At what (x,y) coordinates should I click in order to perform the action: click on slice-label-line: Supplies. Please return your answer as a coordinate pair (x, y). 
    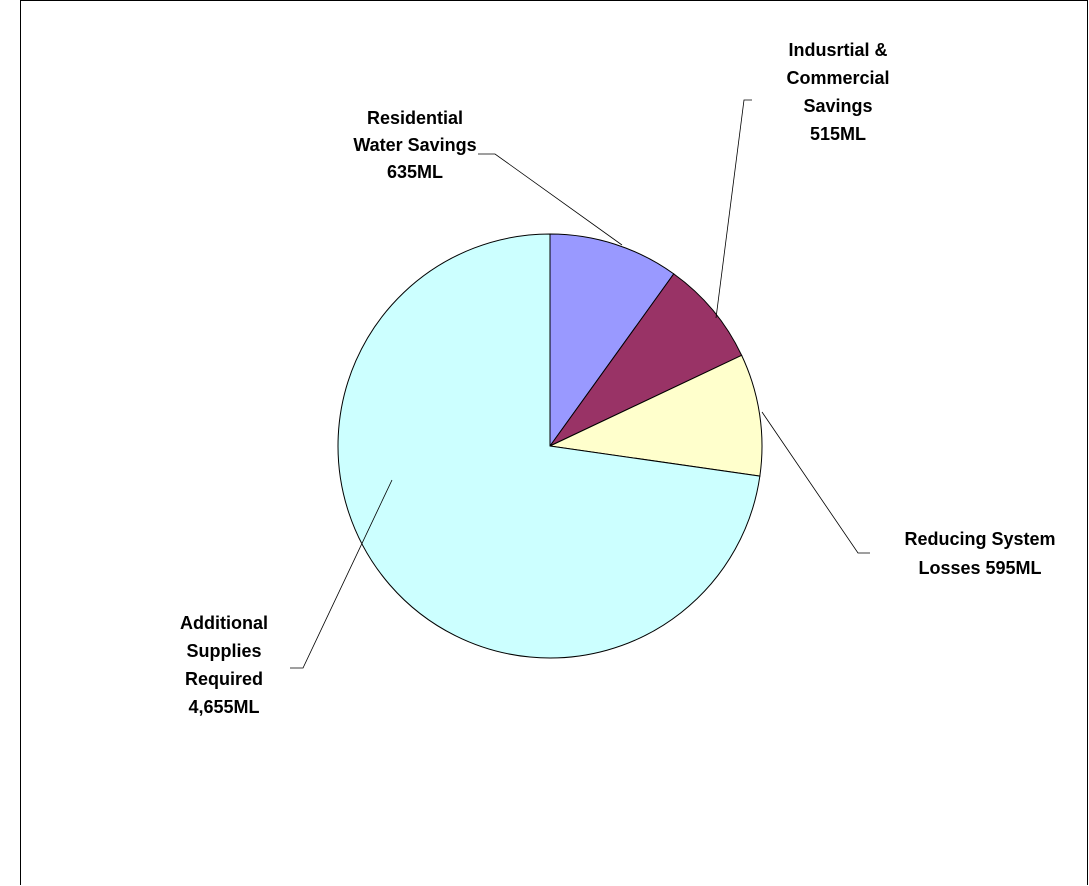
    Looking at the image, I should click on (223, 651).